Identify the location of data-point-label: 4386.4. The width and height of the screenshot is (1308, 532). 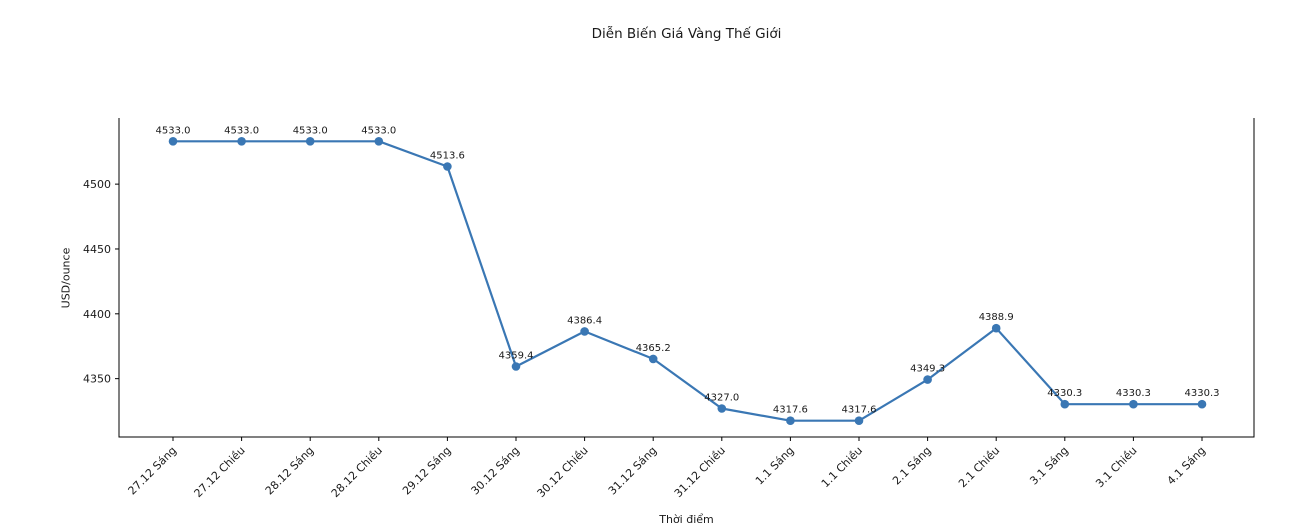
(584, 320).